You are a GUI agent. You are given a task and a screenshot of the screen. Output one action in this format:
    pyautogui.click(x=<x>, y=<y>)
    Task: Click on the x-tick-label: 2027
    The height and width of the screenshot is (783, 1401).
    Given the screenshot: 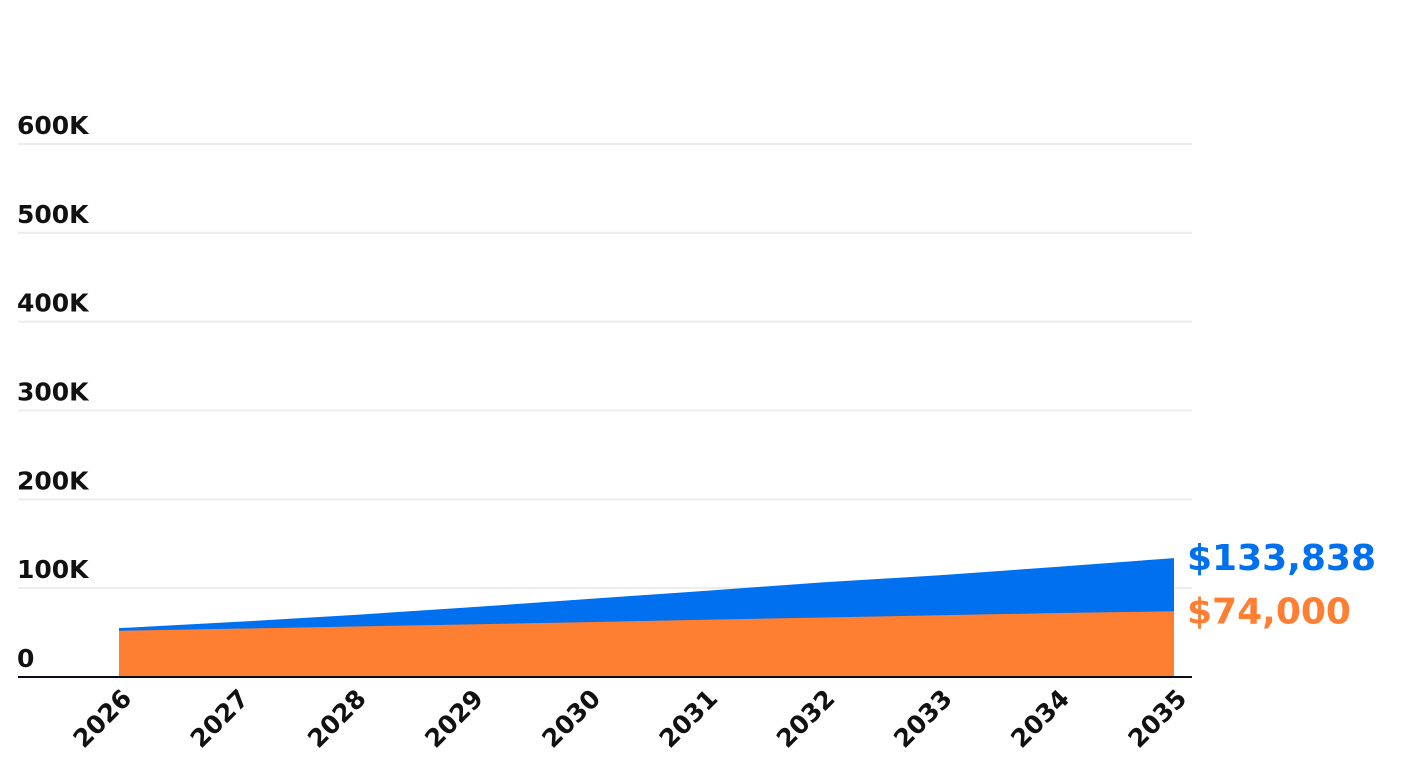 What is the action you would take?
    pyautogui.click(x=220, y=719)
    